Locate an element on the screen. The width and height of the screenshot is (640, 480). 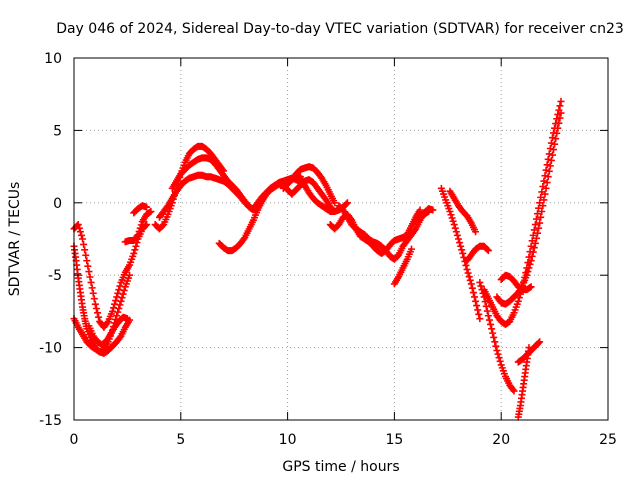
y-tick-label: -5 is located at coordinates (55, 276).